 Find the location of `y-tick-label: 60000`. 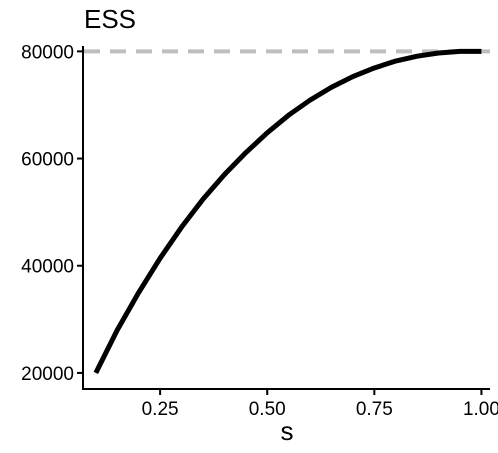

y-tick-label: 60000 is located at coordinates (47, 160).